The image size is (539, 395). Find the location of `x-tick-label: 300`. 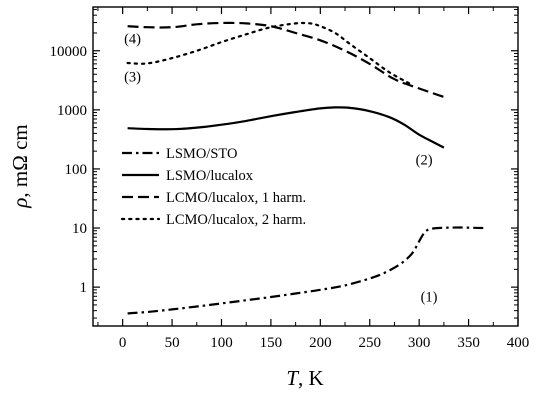

x-tick-label: 300 is located at coordinates (419, 343).